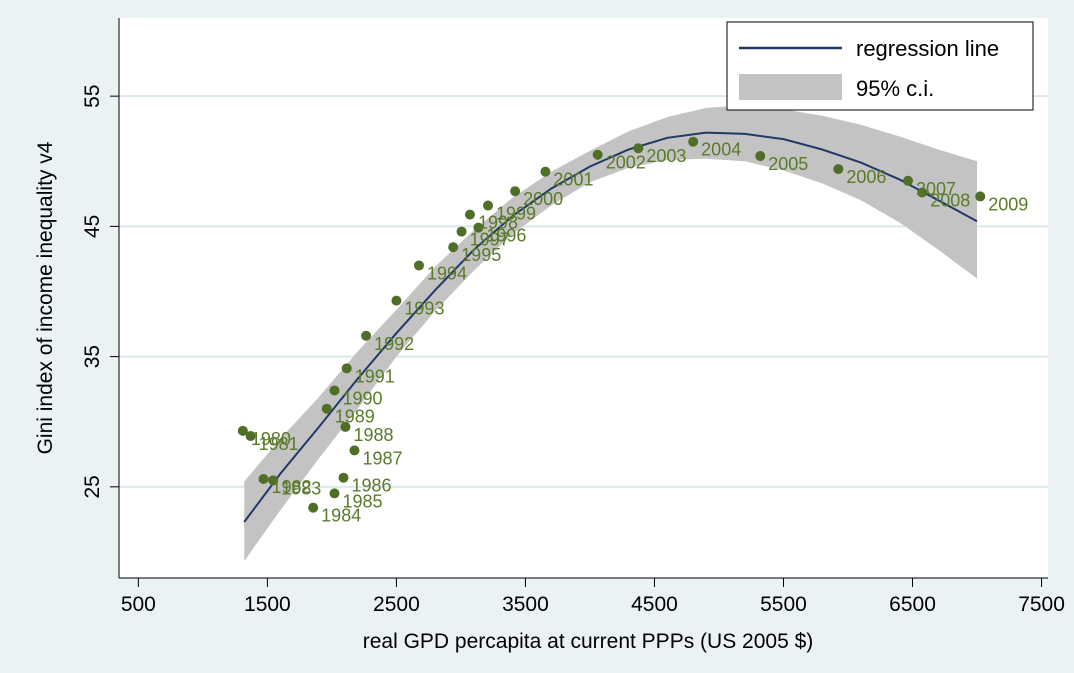 Image resolution: width=1074 pixels, height=673 pixels. Describe the element at coordinates (666, 156) in the screenshot. I see `point-label-2003: 2003` at that location.